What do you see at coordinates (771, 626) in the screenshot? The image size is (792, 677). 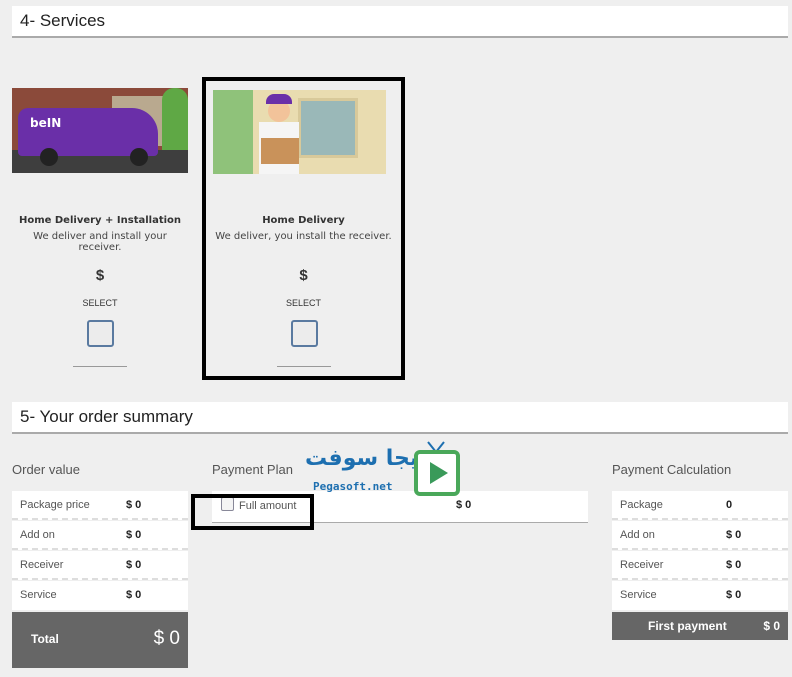 I see `first-payment-value: $ 0` at bounding box center [771, 626].